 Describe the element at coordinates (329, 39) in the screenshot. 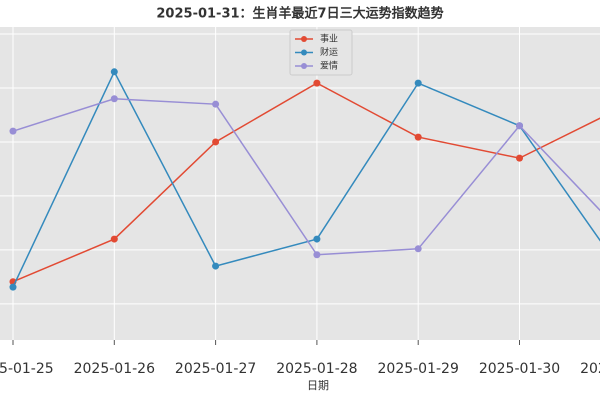

I see `legend-label: 事业` at that location.